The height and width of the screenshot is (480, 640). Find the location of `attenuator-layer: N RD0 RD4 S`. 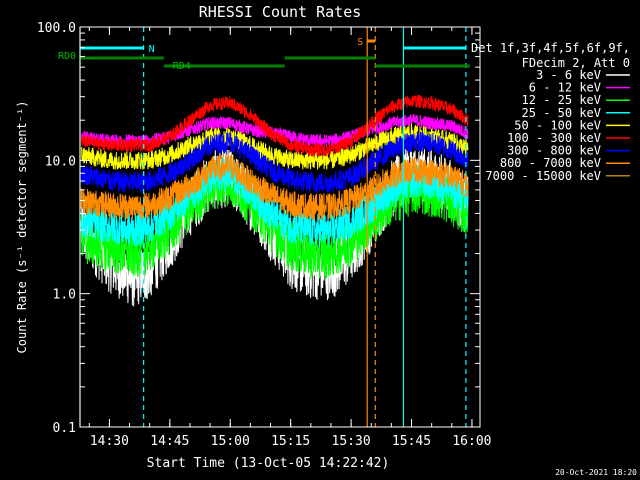

attenuator-layer: N RD0 RD4 S is located at coordinates (264, 54).